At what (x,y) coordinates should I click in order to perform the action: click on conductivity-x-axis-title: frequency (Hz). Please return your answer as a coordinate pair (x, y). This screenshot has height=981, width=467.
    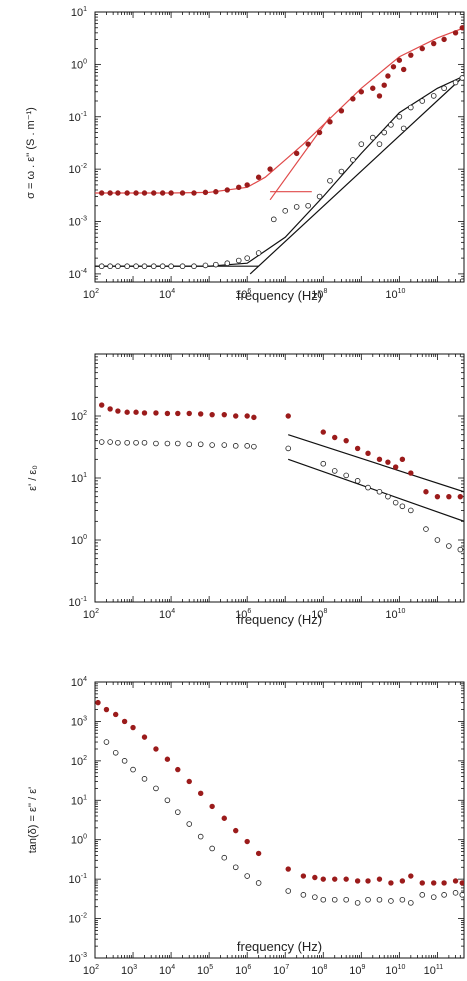
    Looking at the image, I should click on (279, 295).